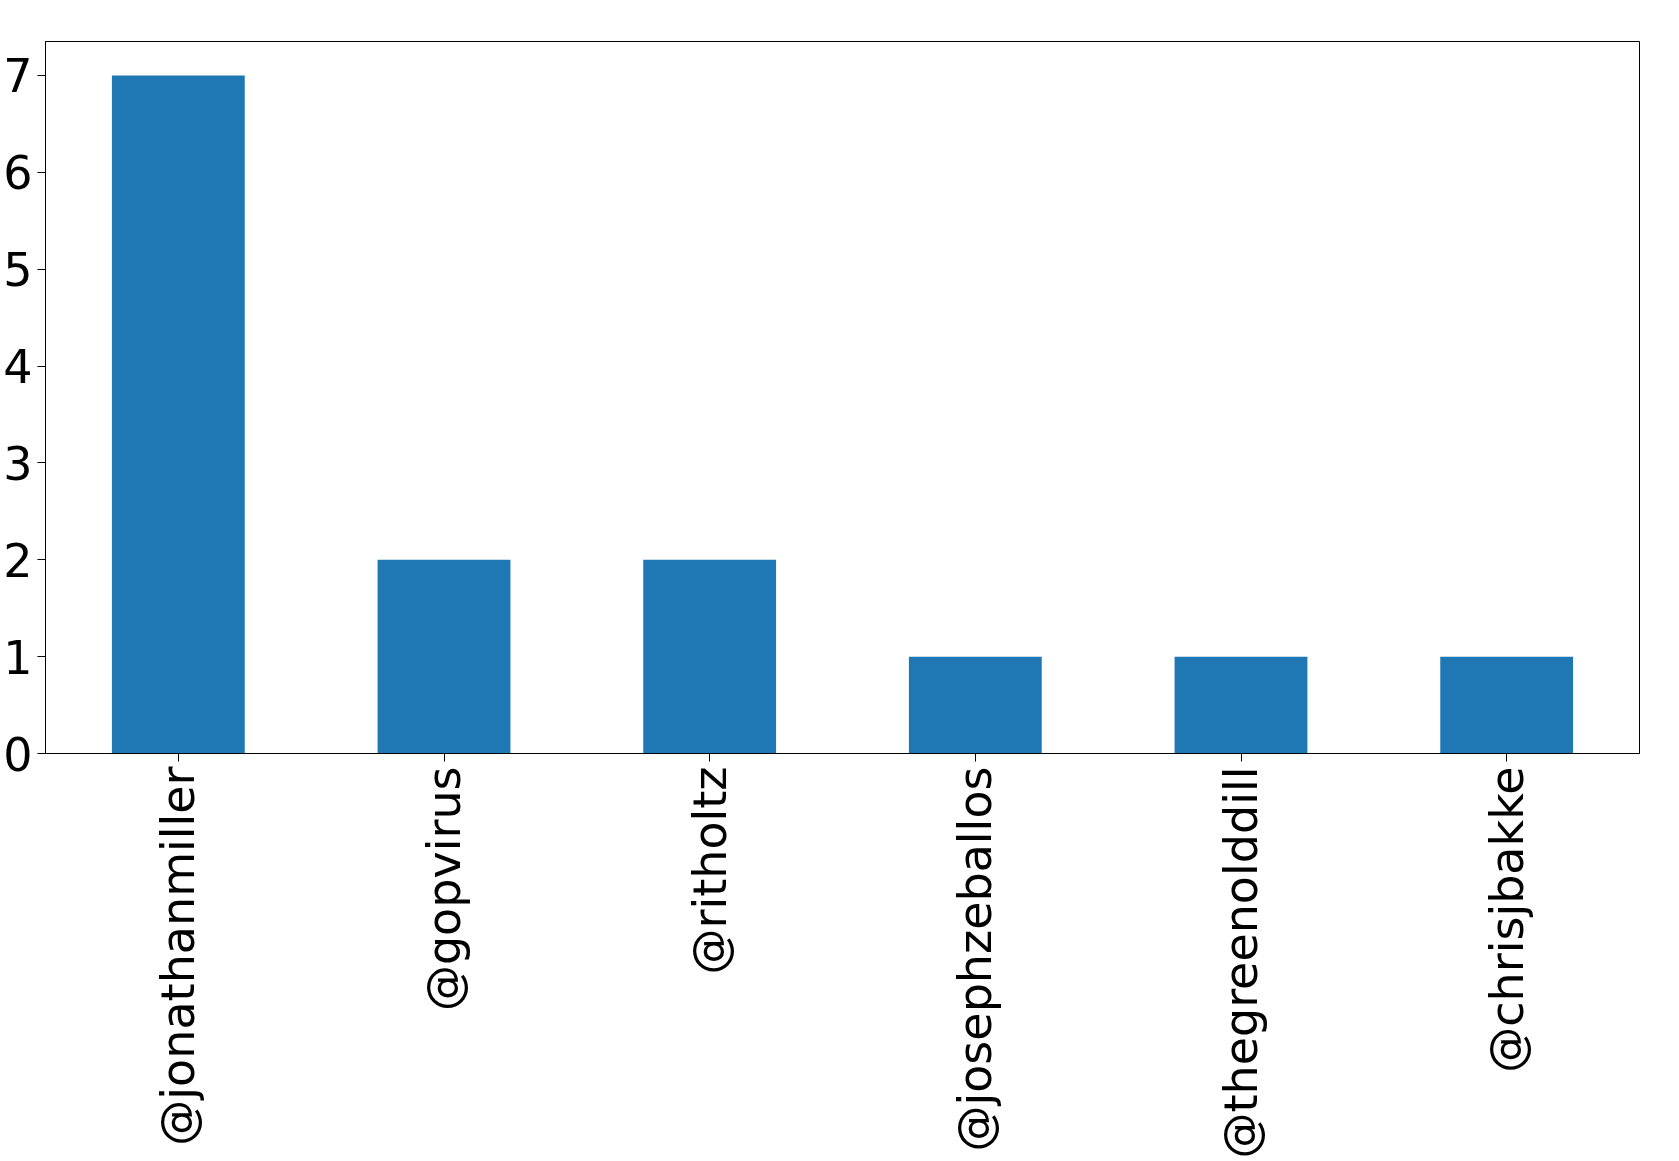 The image size is (1679, 1161). I want to click on y-tick-label: 1, so click(18, 657).